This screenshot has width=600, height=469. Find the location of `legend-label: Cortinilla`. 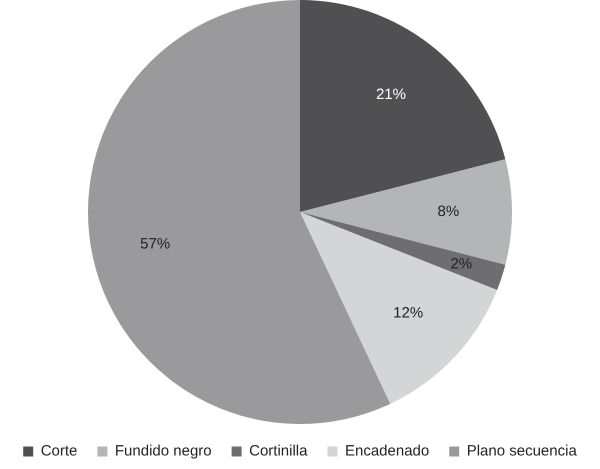

legend-label: Cortinilla is located at coordinates (278, 451).